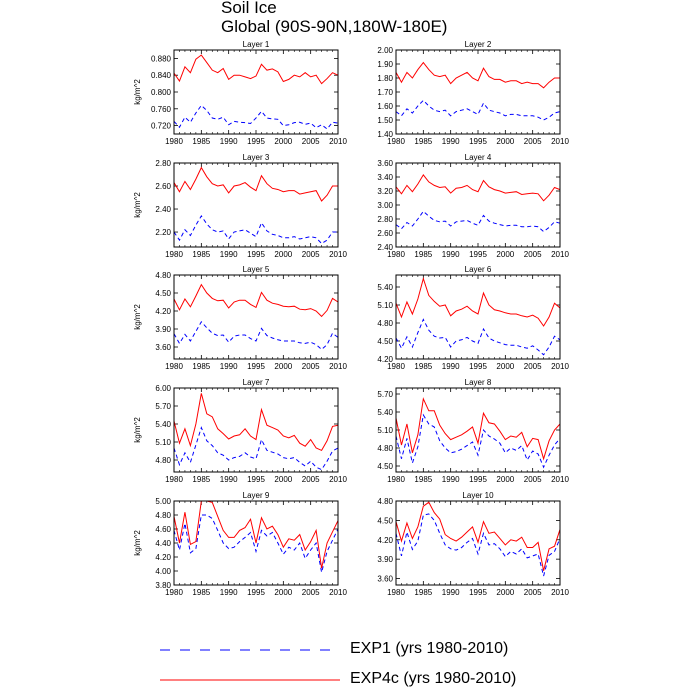 The image size is (700, 700). What do you see at coordinates (385, 134) in the screenshot?
I see `y-tick-label: 1.40` at bounding box center [385, 134].